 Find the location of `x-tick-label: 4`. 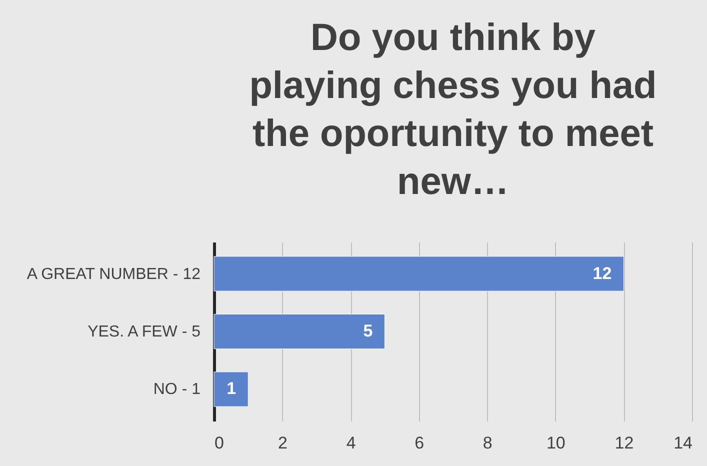

x-tick-label: 4 is located at coordinates (351, 443).